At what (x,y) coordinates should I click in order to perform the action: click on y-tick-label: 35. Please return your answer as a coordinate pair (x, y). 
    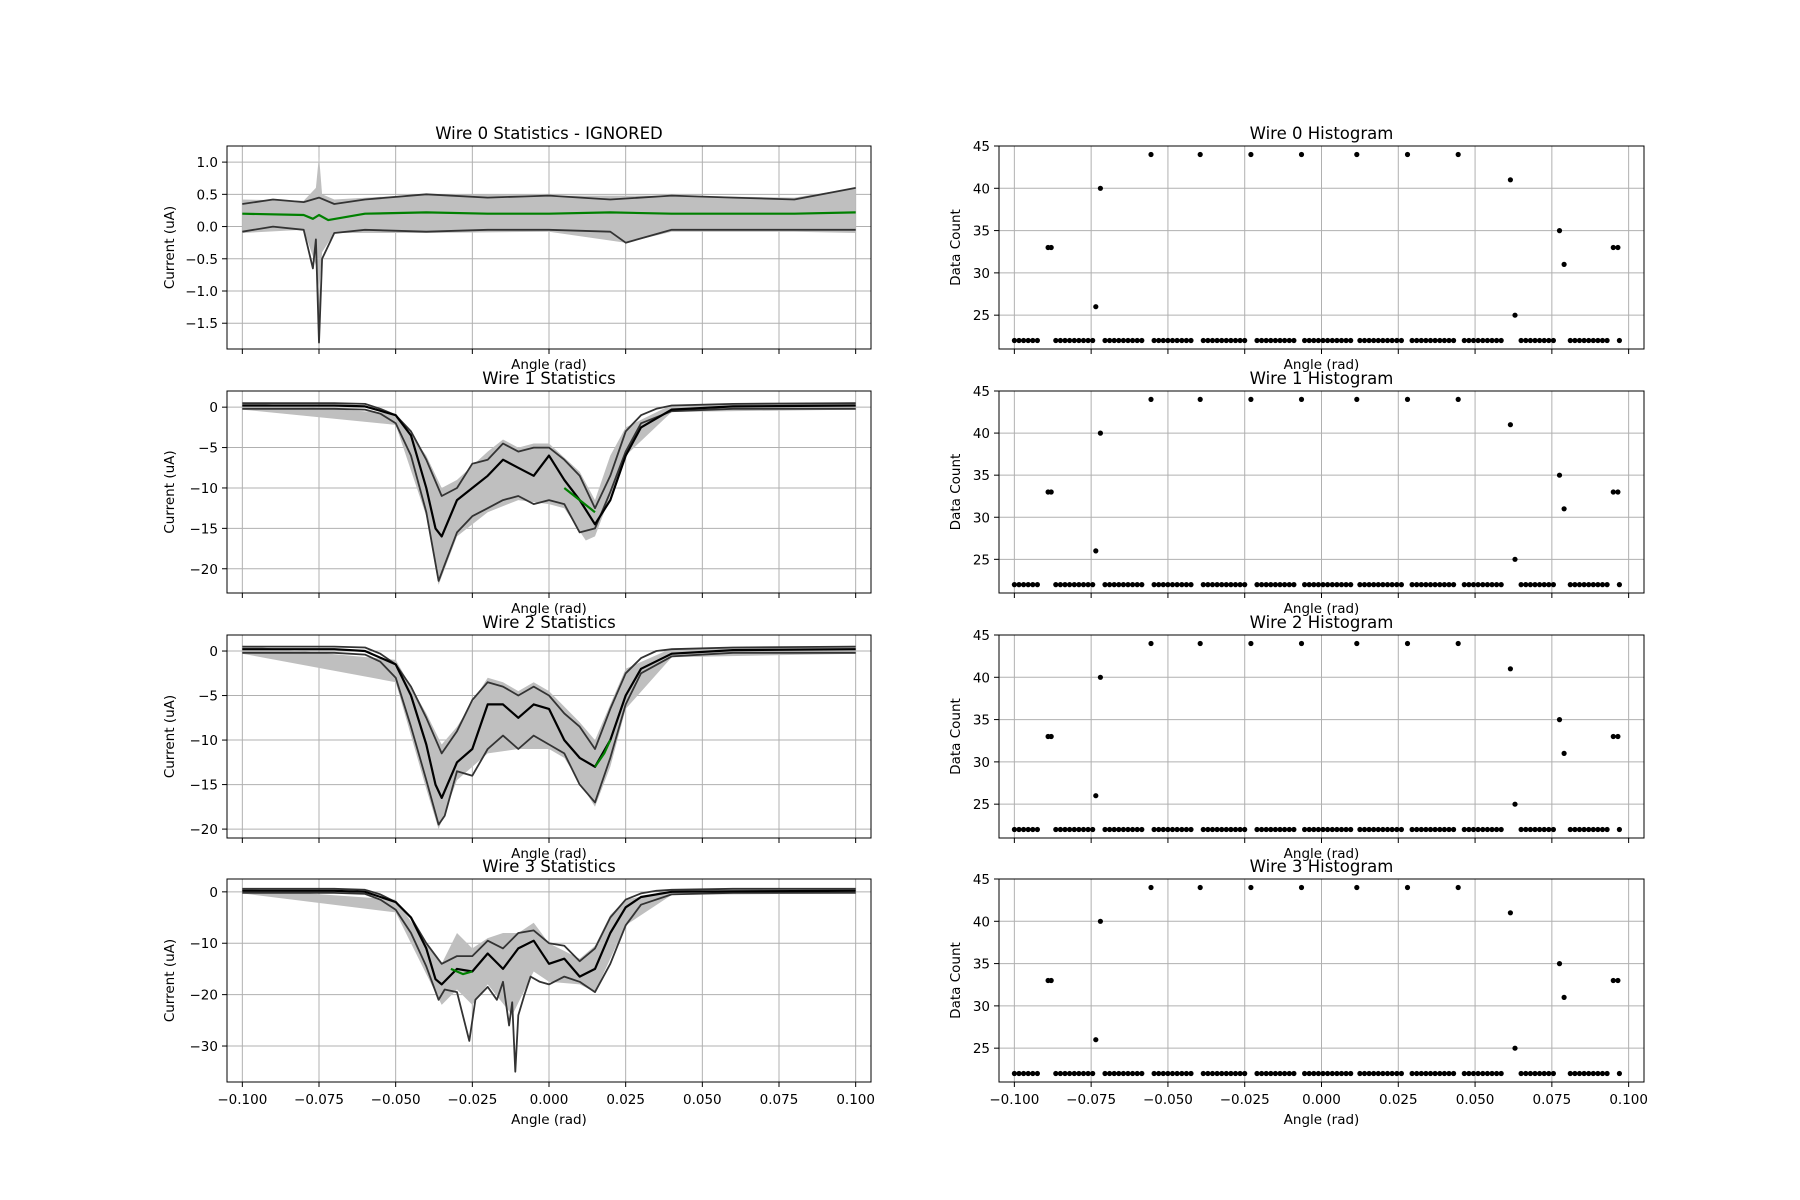
    Looking at the image, I should click on (981, 232).